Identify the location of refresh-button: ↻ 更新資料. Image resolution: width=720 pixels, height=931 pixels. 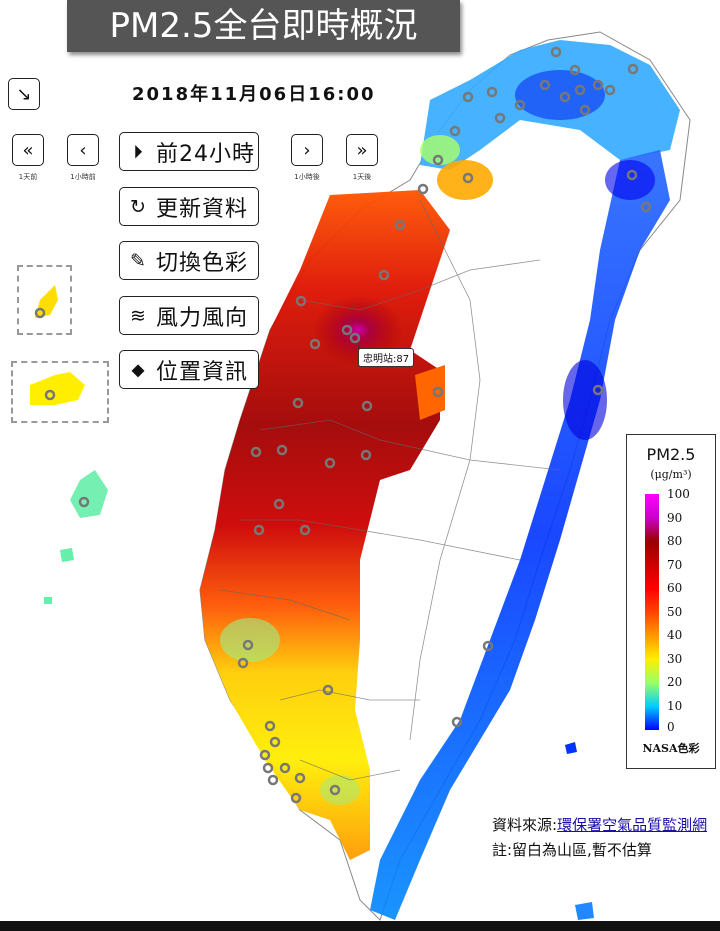
(189, 206).